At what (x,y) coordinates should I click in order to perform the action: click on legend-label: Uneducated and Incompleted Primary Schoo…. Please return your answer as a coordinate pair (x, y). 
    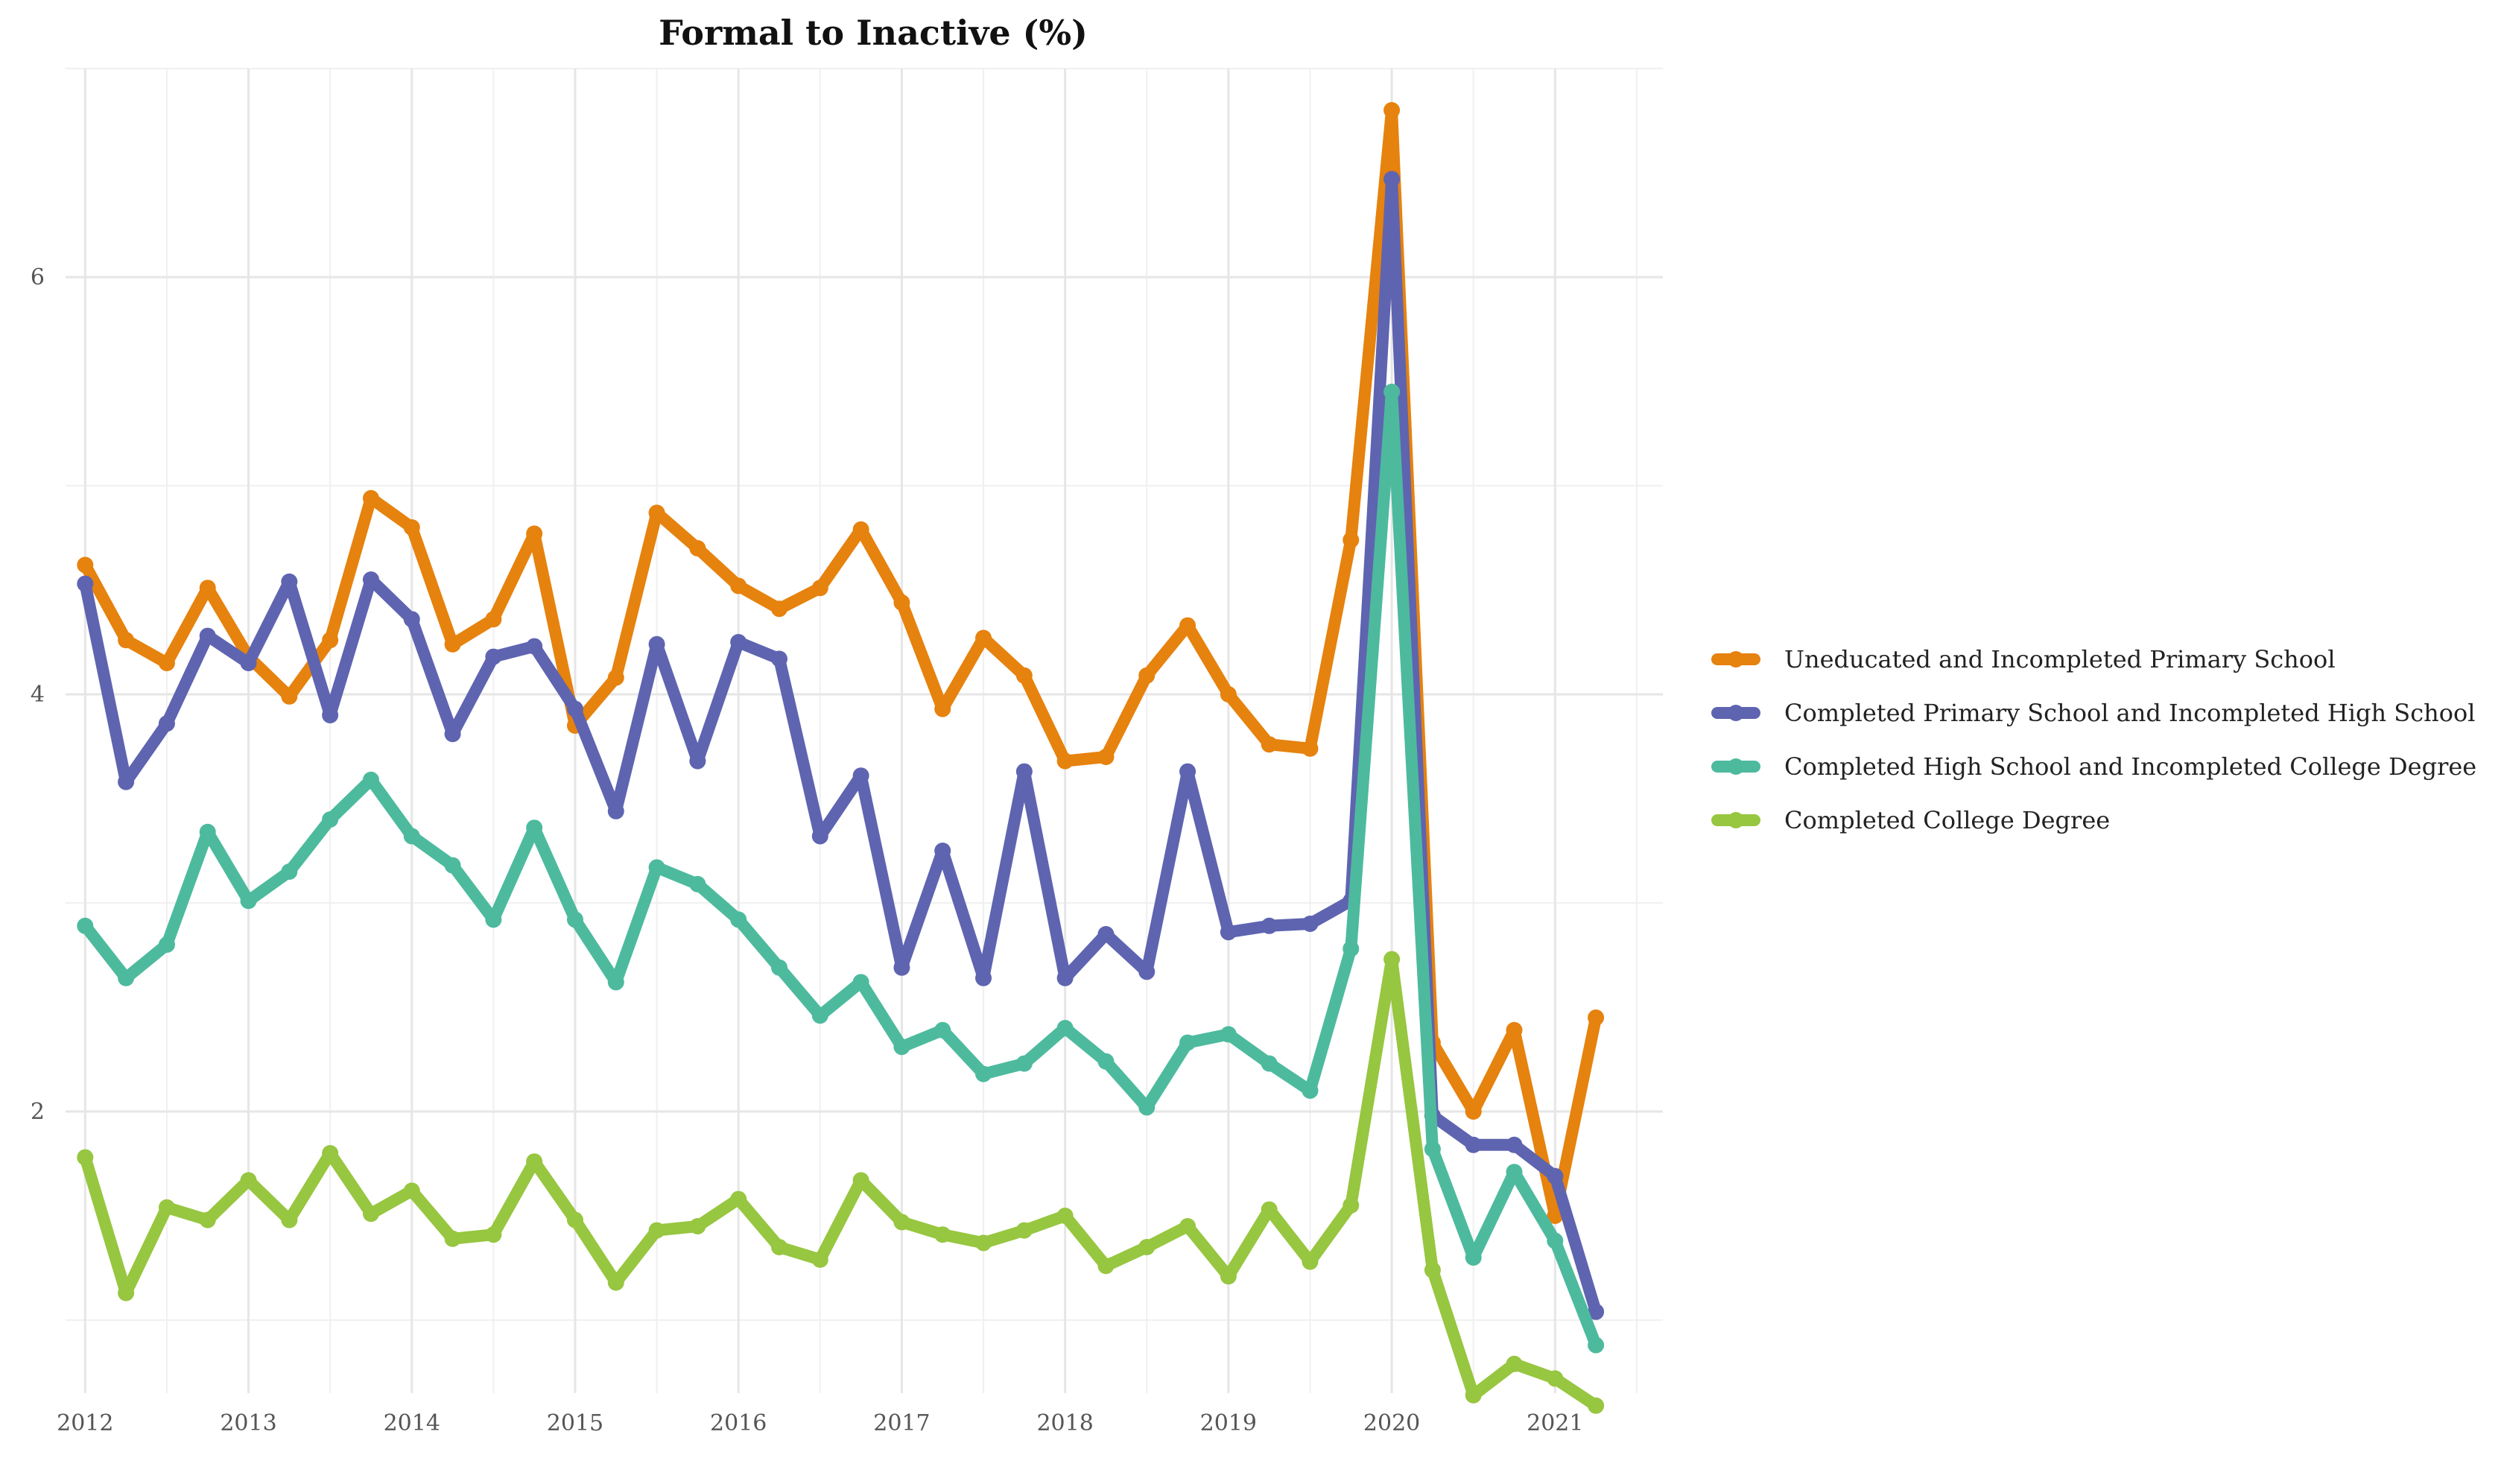
    Looking at the image, I should click on (2060, 659).